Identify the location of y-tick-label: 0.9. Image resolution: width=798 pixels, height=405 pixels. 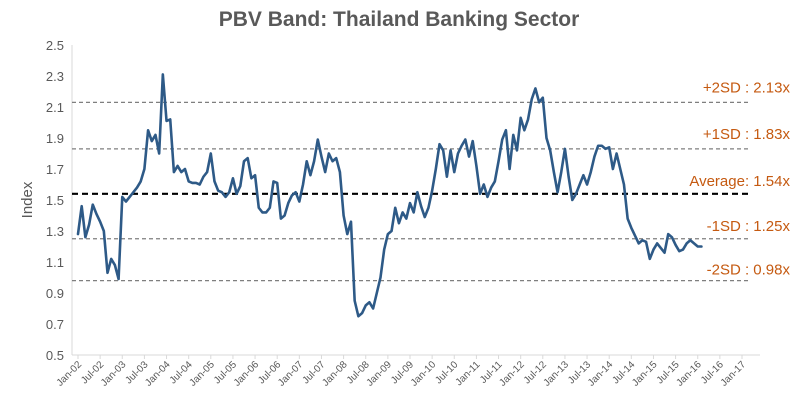
(55, 293).